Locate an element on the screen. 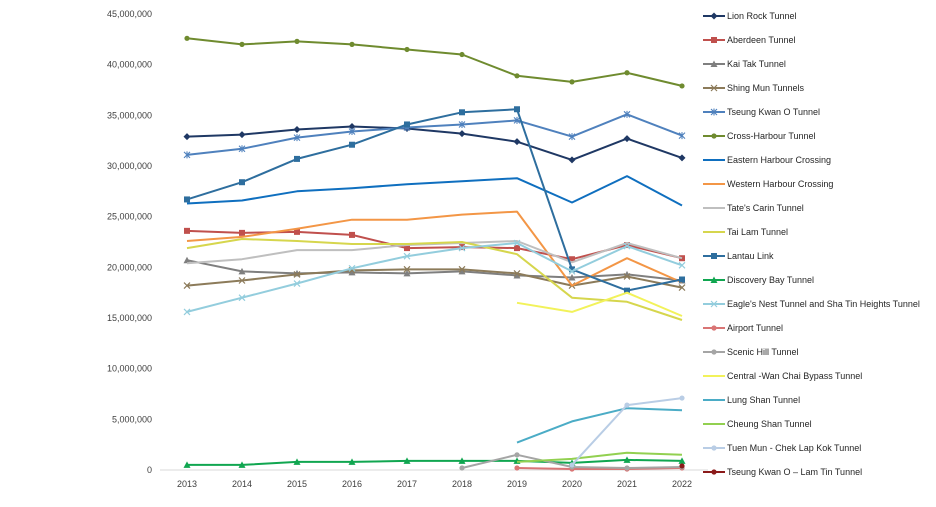 The width and height of the screenshot is (936, 507). legend-label: Cross-Harbour Tunnel is located at coordinates (771, 136).